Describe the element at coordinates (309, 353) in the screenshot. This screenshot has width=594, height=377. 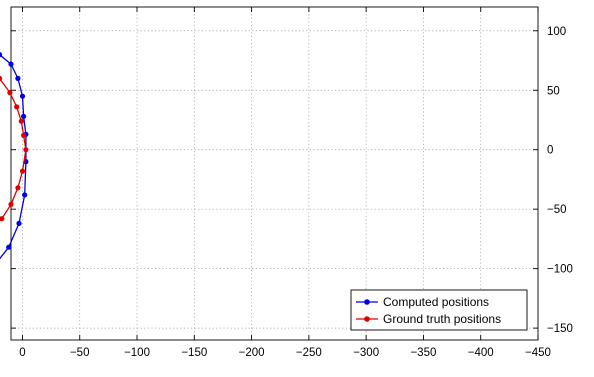
I see `x-tick-label: −250` at that location.